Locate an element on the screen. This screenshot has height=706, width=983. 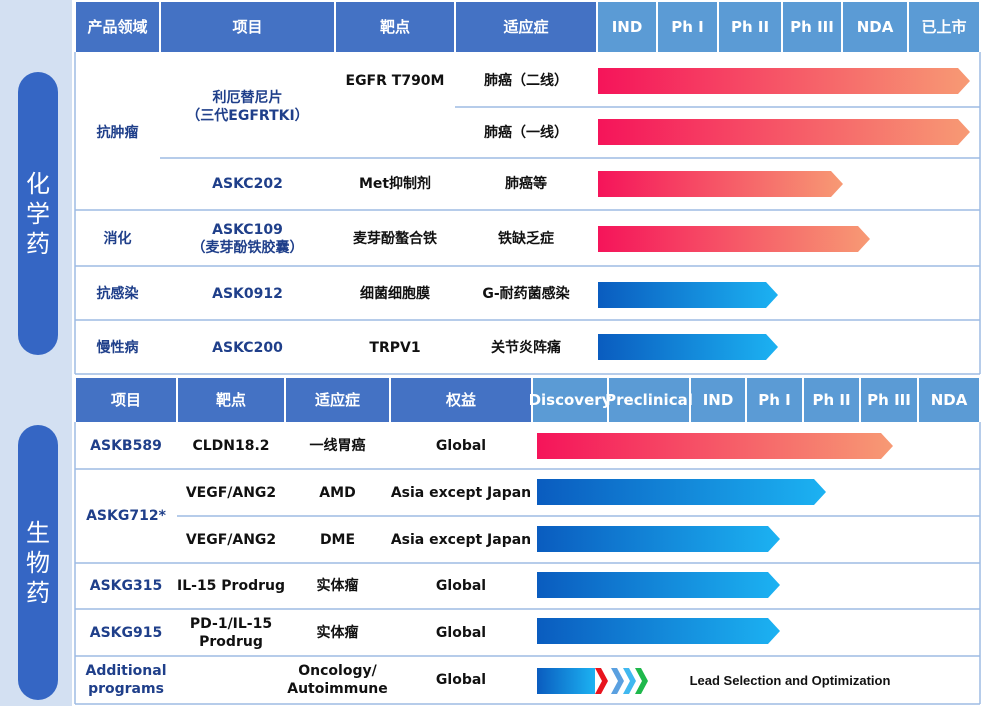
cell: 肺癌等 is located at coordinates (526, 184).